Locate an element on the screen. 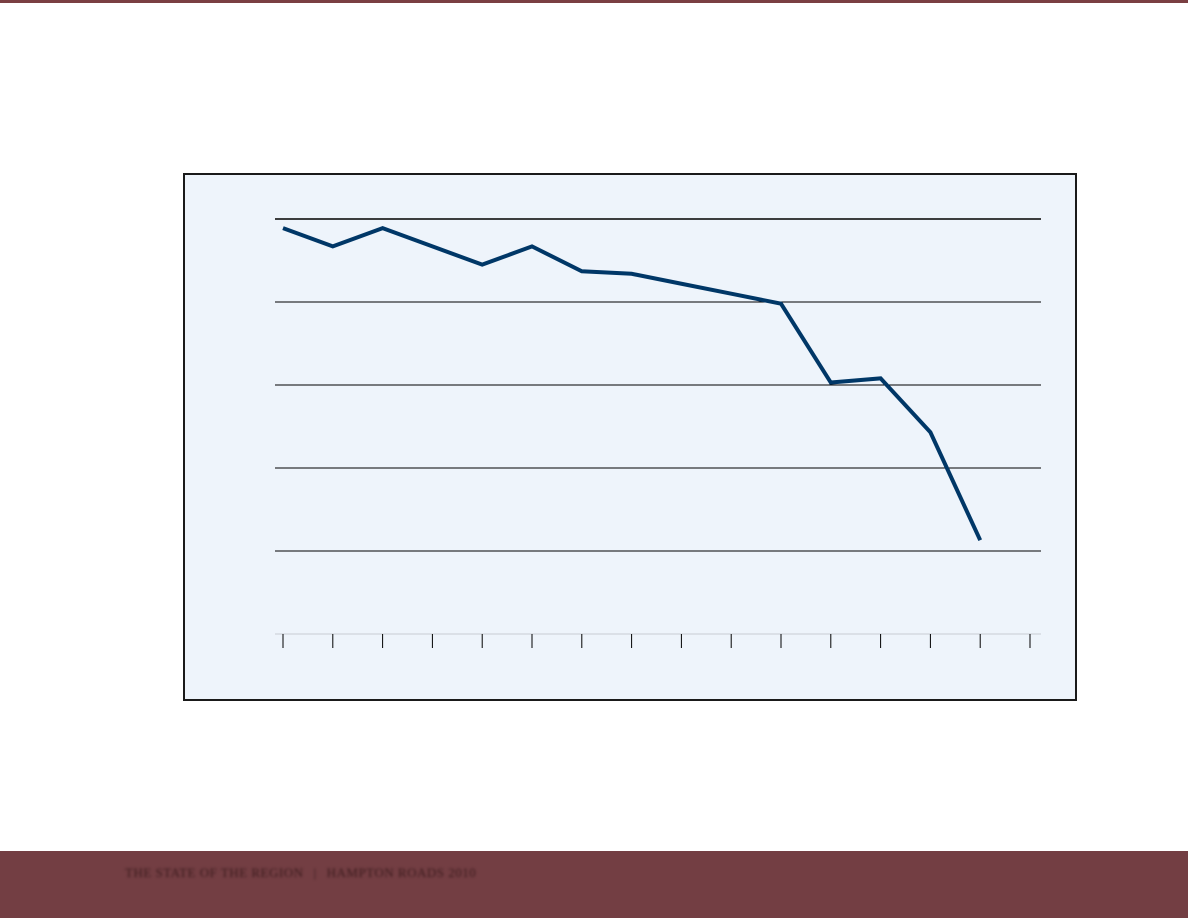 The height and width of the screenshot is (918, 1188). footer-subtitle: HAMPTON ROADS 2010 is located at coordinates (401, 872).